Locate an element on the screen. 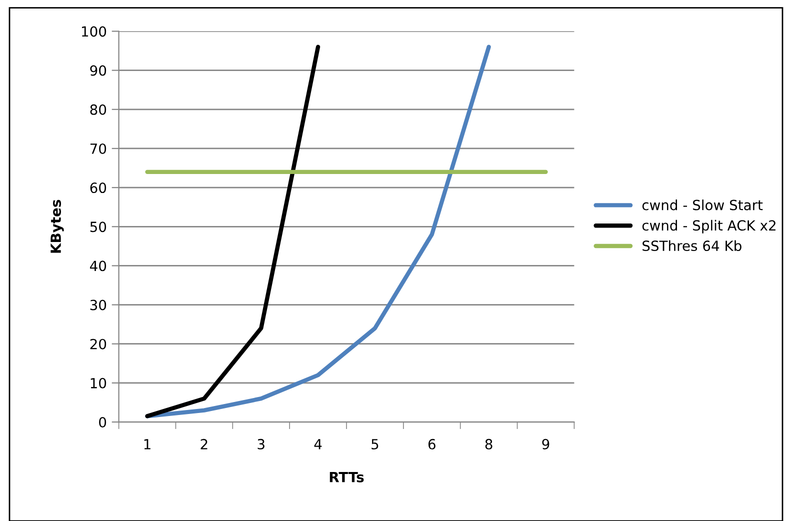 Image resolution: width=792 pixels, height=521 pixels. x-tick-label: 1 is located at coordinates (147, 444).